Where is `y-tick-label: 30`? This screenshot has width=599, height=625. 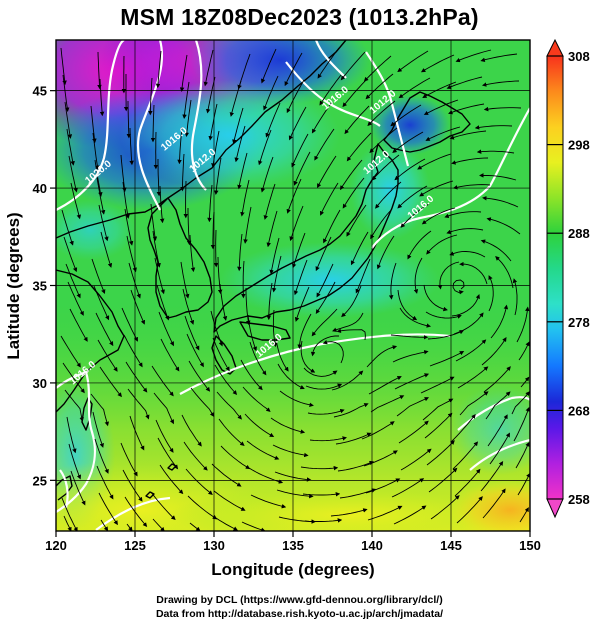 y-tick-label: 30 is located at coordinates (40, 383).